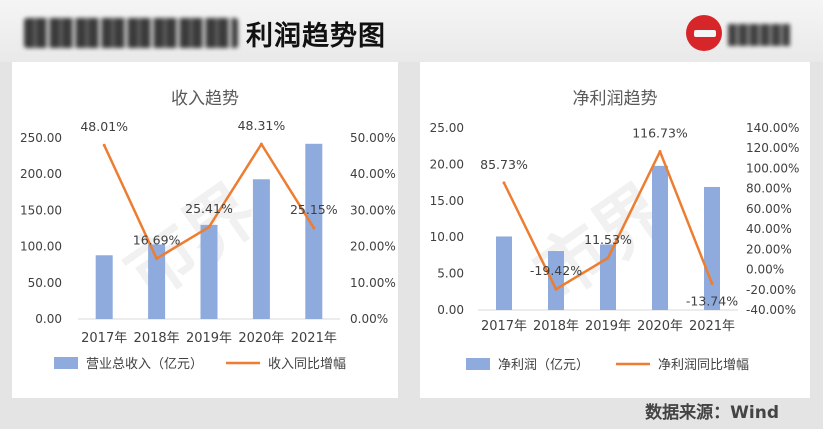 The width and height of the screenshot is (823, 429). Describe the element at coordinates (447, 237) in the screenshot. I see `y-left-tick-label: 10.00` at that location.